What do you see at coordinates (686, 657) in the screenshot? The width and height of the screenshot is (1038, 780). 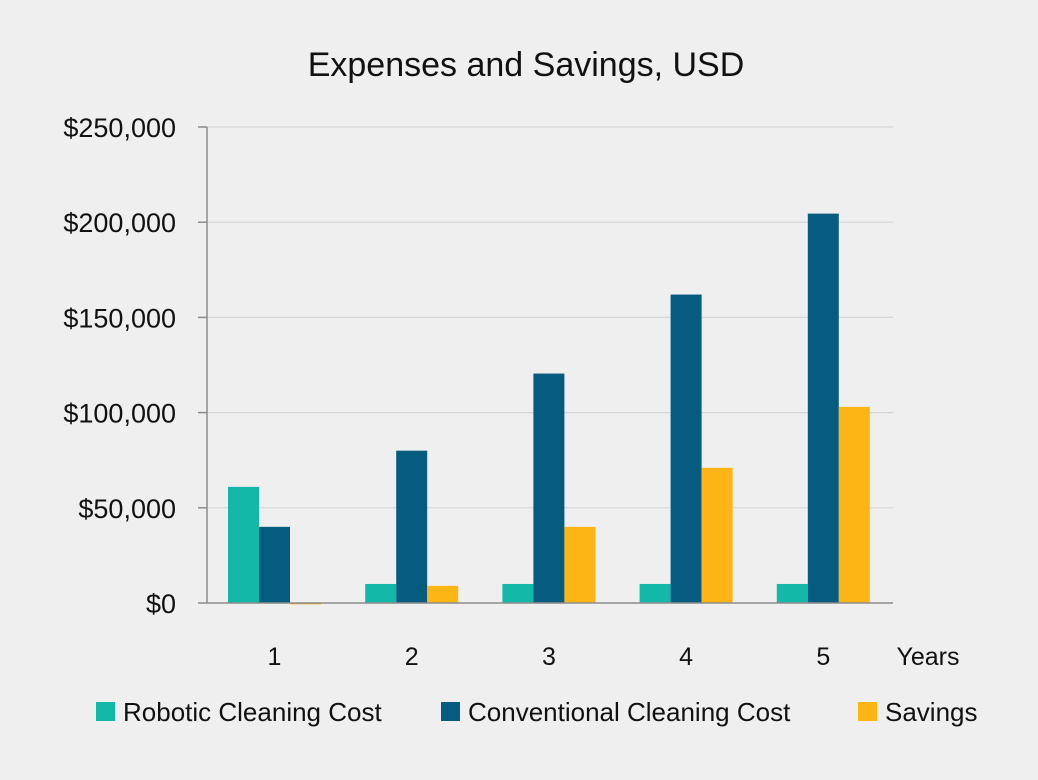 I see `x-tick-label: 4` at bounding box center [686, 657].